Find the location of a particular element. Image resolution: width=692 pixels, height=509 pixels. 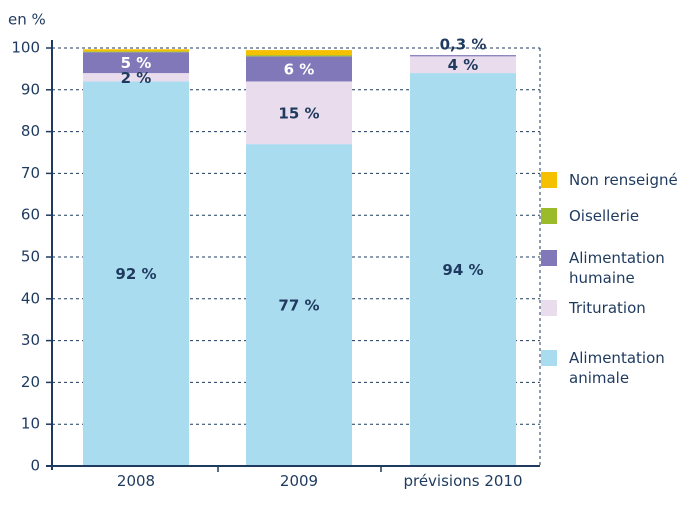

data-label: 77 % is located at coordinates (298, 306).